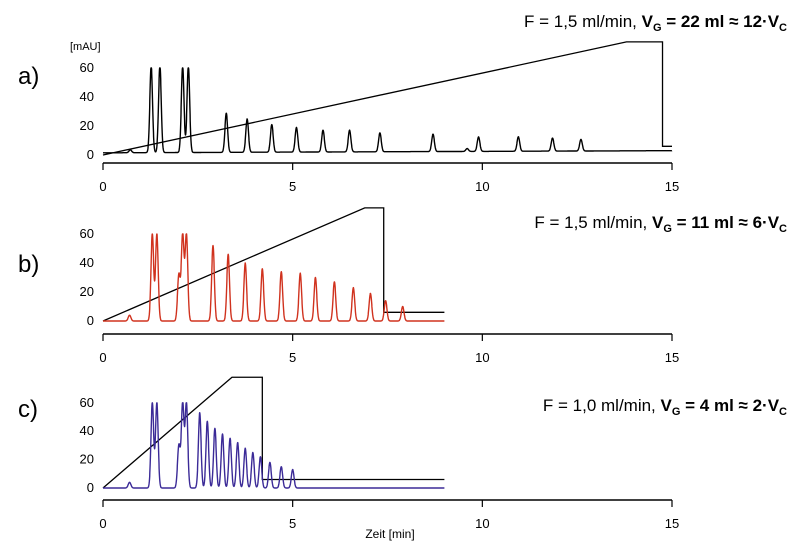 The width and height of the screenshot is (800, 551). I want to click on panel-a-condition: F = 1,5 ml/min, VG = 22 ml ≈ 12·VC, so click(655, 23).